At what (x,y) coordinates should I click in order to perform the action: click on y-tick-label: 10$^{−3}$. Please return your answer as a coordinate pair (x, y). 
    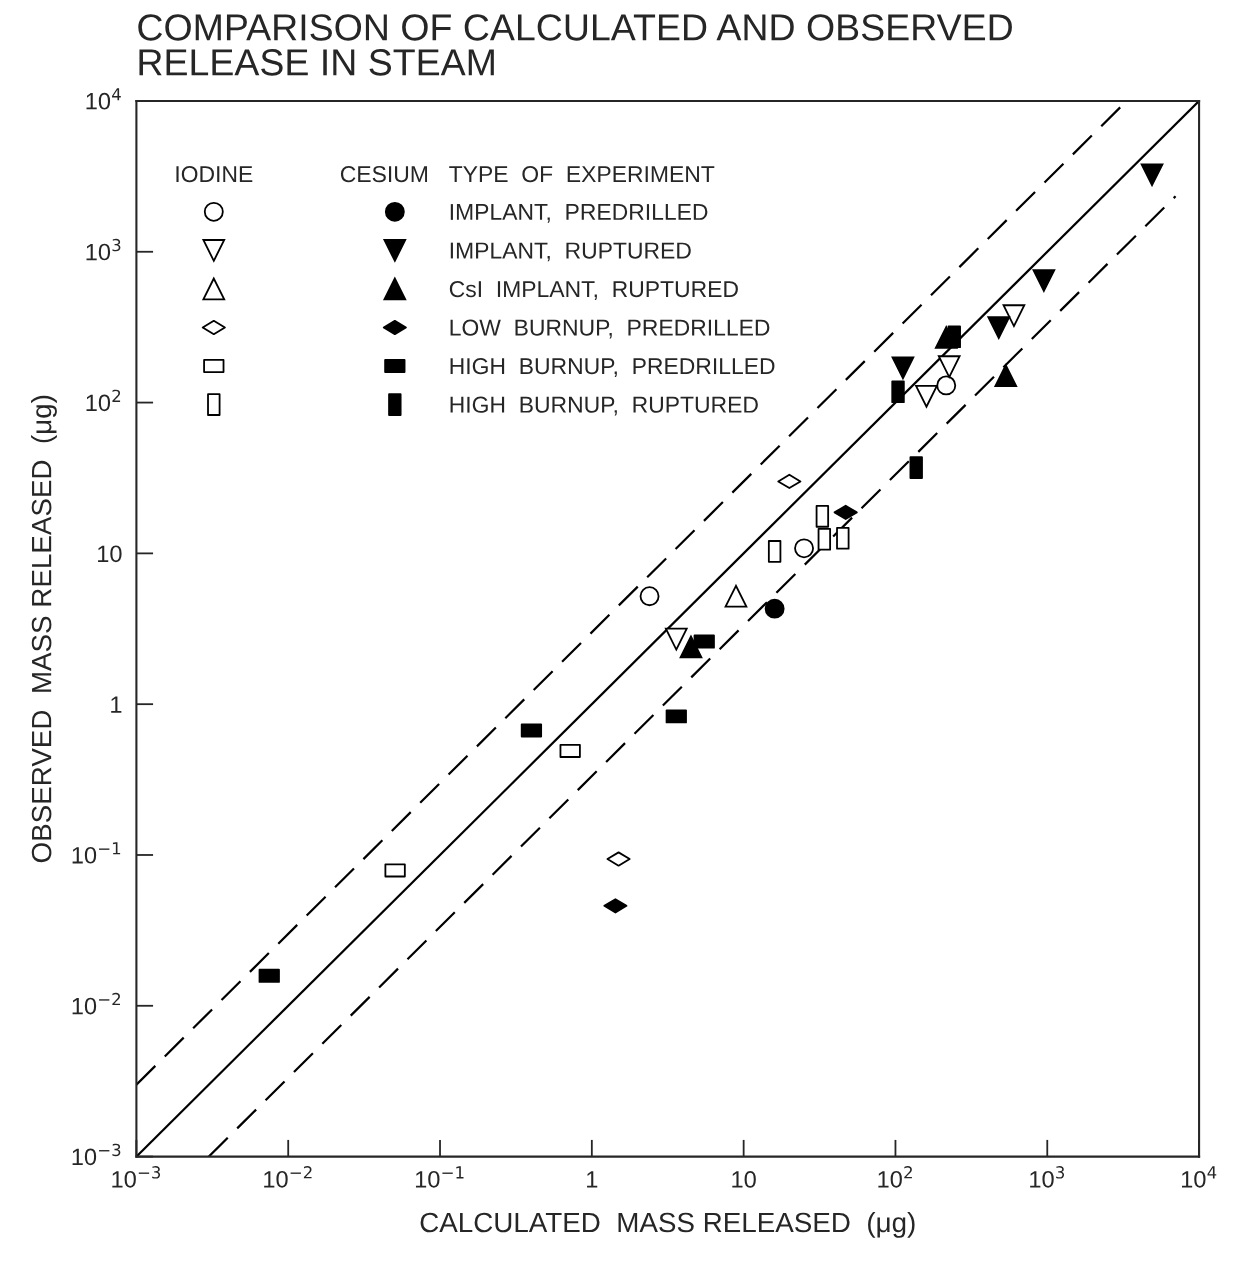
    Looking at the image, I should click on (96, 1154).